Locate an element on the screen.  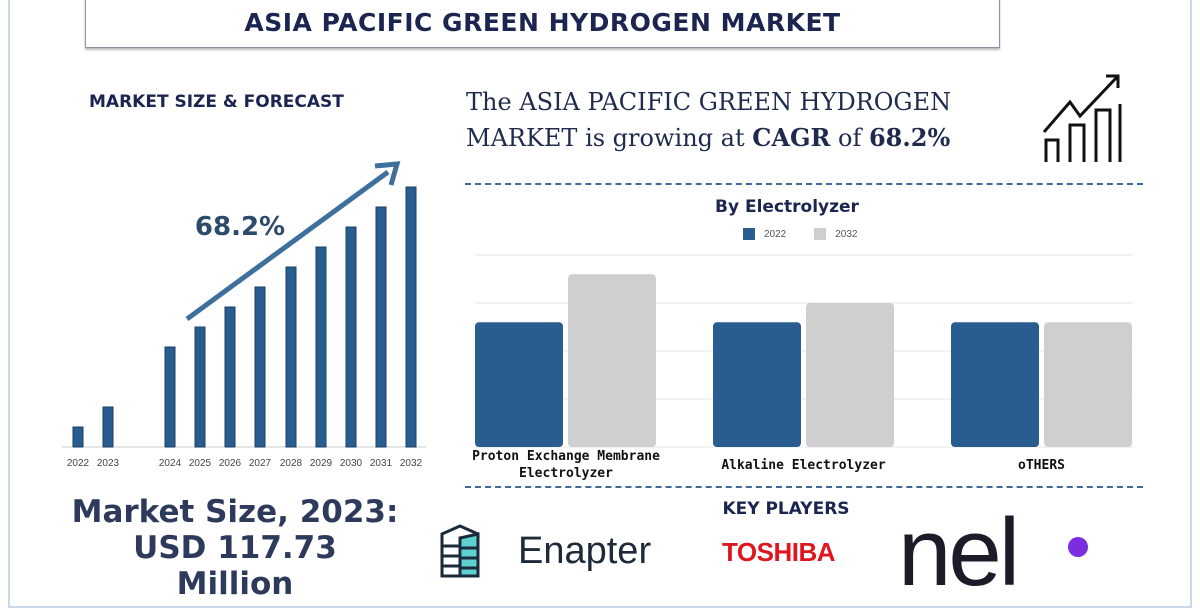
market-size-label: Market Size, 2023: is located at coordinates (235, 512).